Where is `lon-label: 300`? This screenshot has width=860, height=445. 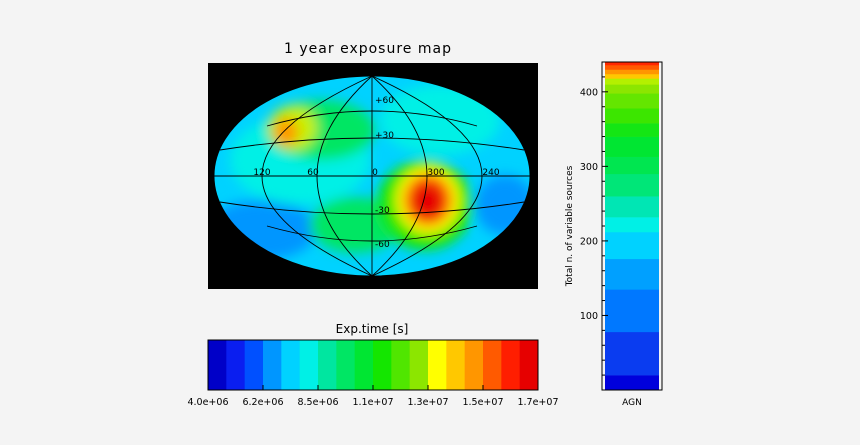
lon-label: 300 is located at coordinates (435, 173).